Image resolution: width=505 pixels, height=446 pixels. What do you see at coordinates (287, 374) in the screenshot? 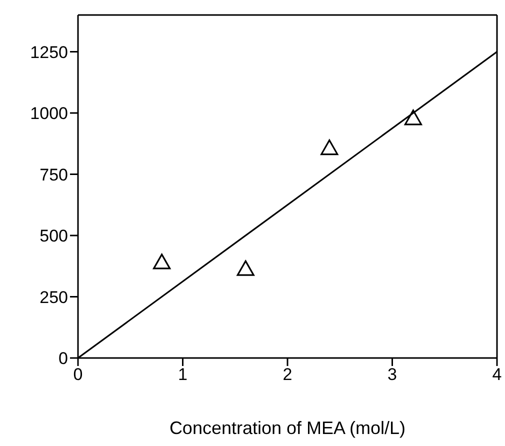
I see `x-tick-label: 2` at bounding box center [287, 374].